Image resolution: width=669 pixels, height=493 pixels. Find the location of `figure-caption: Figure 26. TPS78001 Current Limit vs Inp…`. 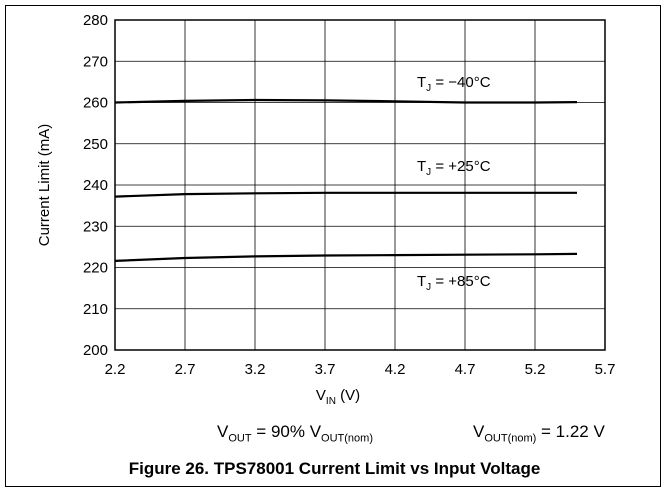

figure-caption: Figure 26. TPS78001 Current Limit vs Inp… is located at coordinates (334, 468).